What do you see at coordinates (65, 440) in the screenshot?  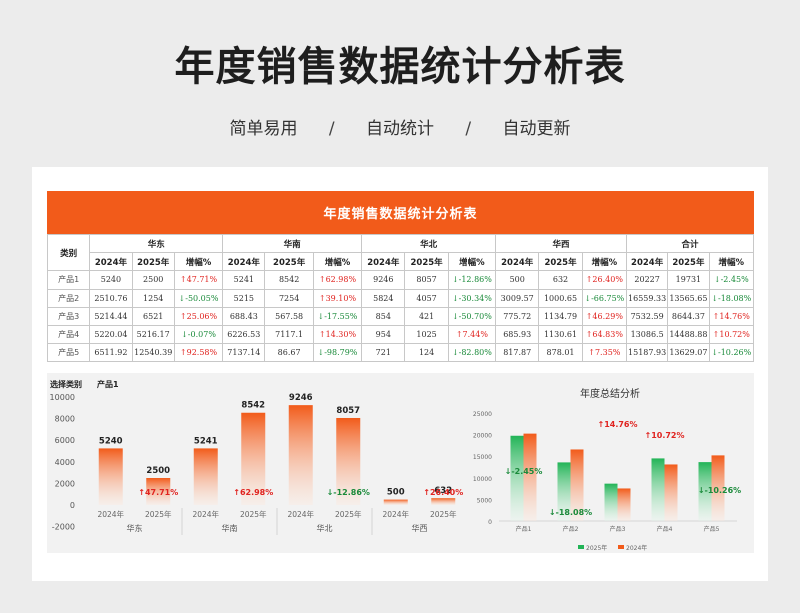 I see `y-tick-label: 6000` at bounding box center [65, 440].